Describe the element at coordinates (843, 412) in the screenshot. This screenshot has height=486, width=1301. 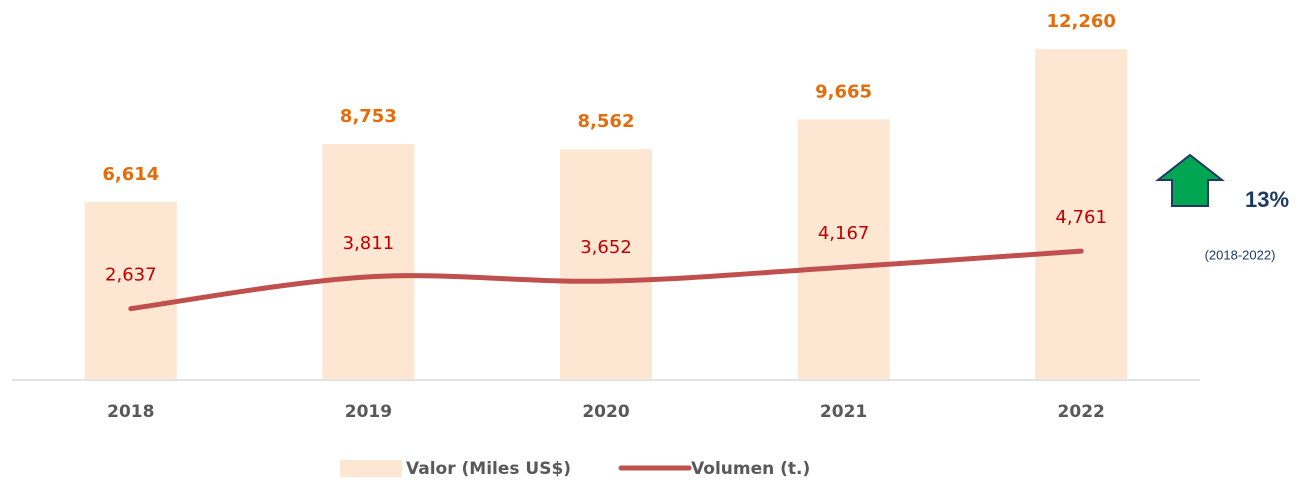
I see `x-tick-label: 2021` at that location.